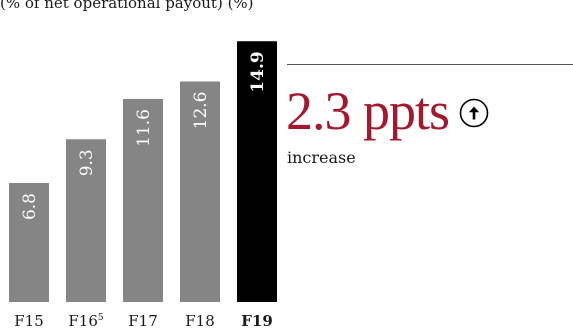  What do you see at coordinates (127, 6) in the screenshot?
I see `chart-caption: (% of net operational payout) (%)` at bounding box center [127, 6].